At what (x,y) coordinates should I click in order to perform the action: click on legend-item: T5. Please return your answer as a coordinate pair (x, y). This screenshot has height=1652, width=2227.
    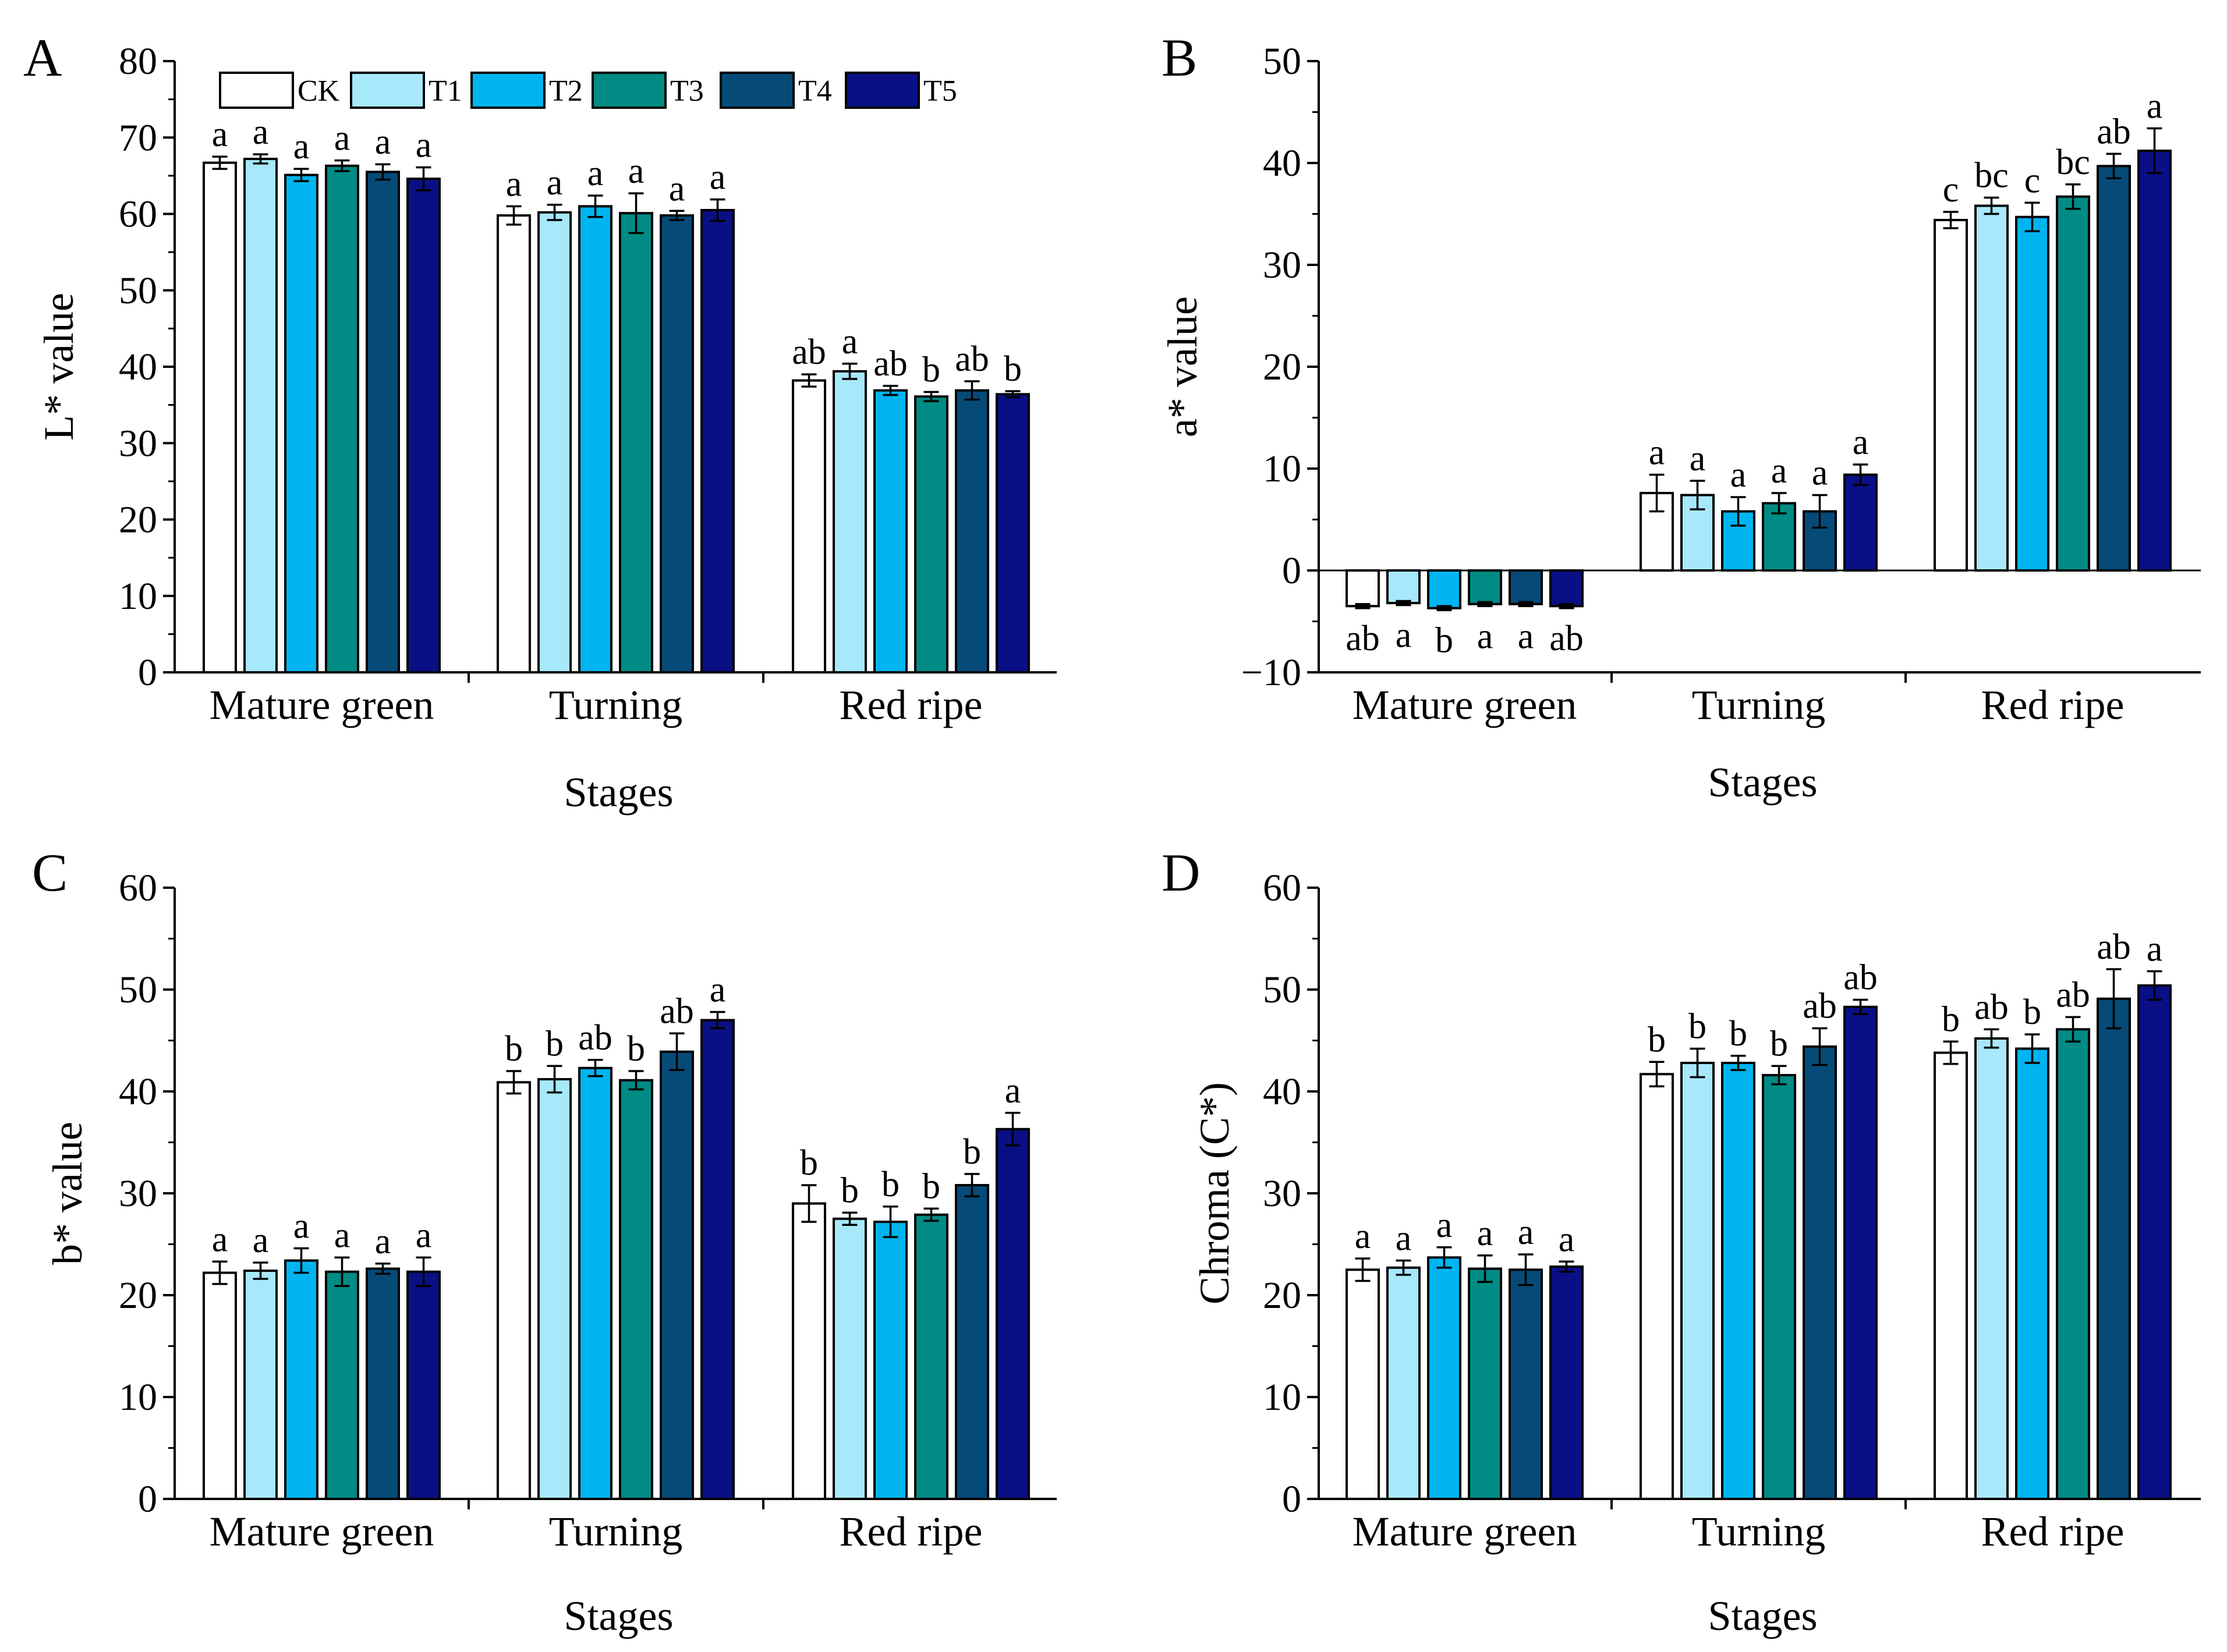
    Looking at the image, I should click on (901, 90).